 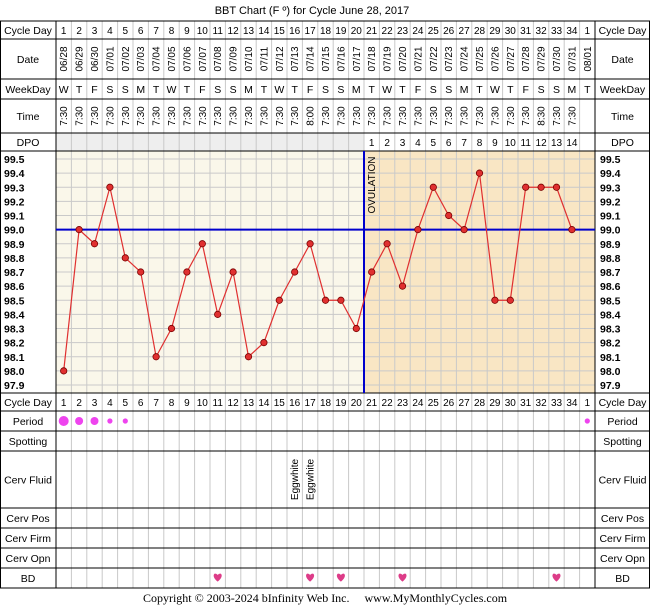 What do you see at coordinates (63, 421) in the screenshot?
I see `period-dot-heavy` at bounding box center [63, 421].